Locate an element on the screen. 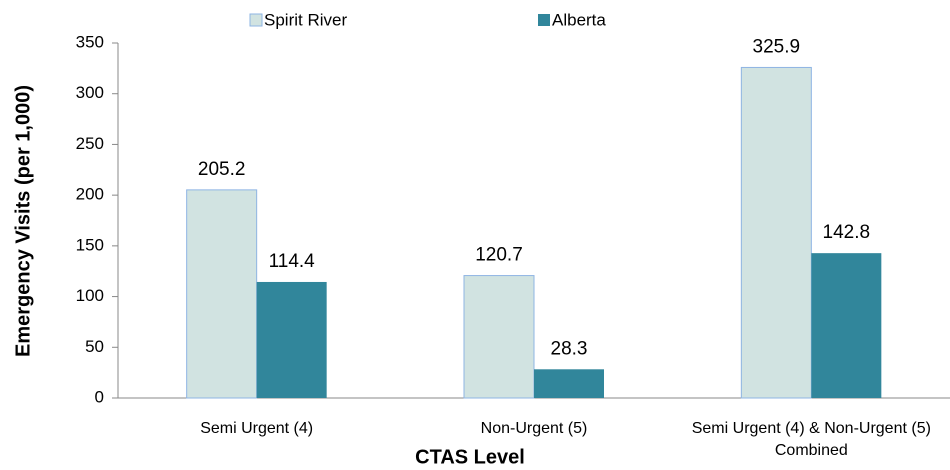 Image resolution: width=950 pixels, height=470 pixels. legend-label: Alberta is located at coordinates (579, 19).